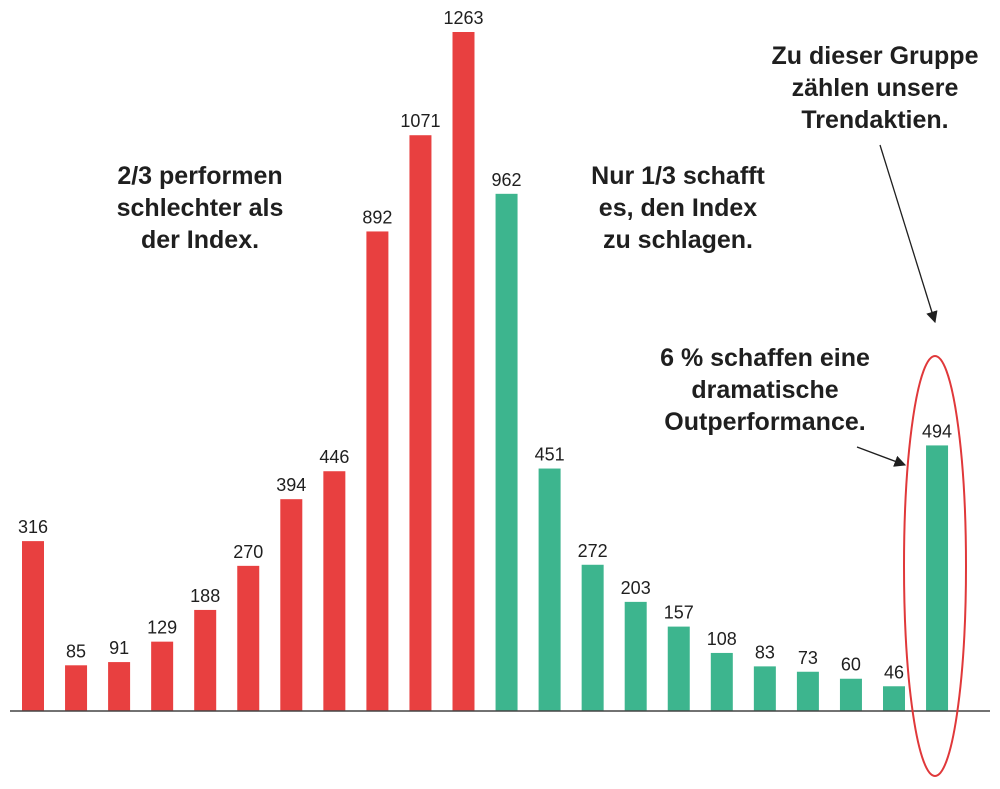 The image size is (1000, 789). Describe the element at coordinates (875, 56) in the screenshot. I see `annotation-trend-line-1: Zu dieser Gruppe` at that location.